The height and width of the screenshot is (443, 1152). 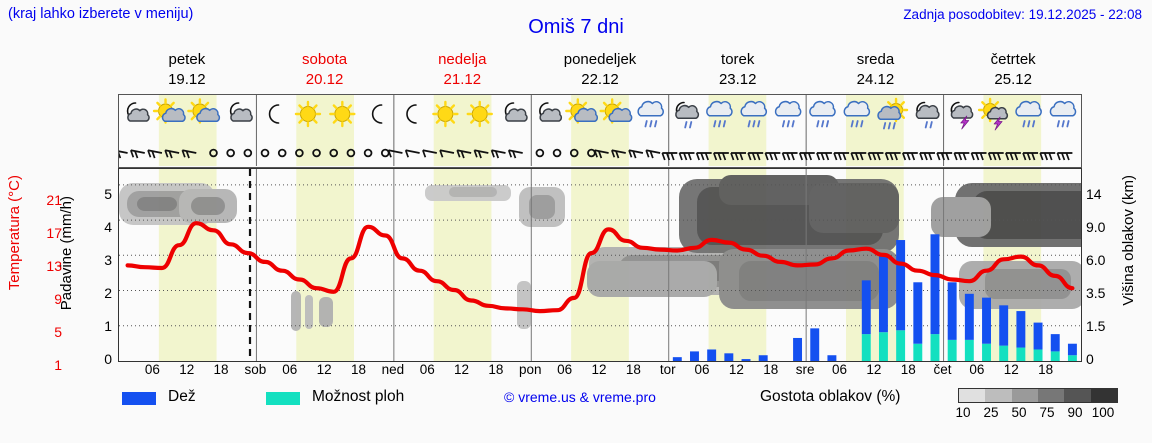 I want to click on weather-icon-moon-storm, so click(x=962, y=115).